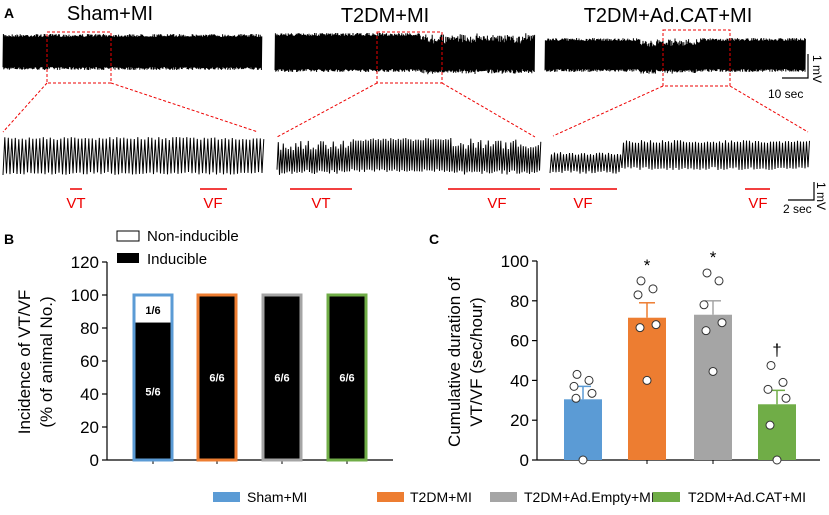 Image resolution: width=829 pixels, height=515 pixels. I want to click on y-tick-label: 60, so click(519, 341).